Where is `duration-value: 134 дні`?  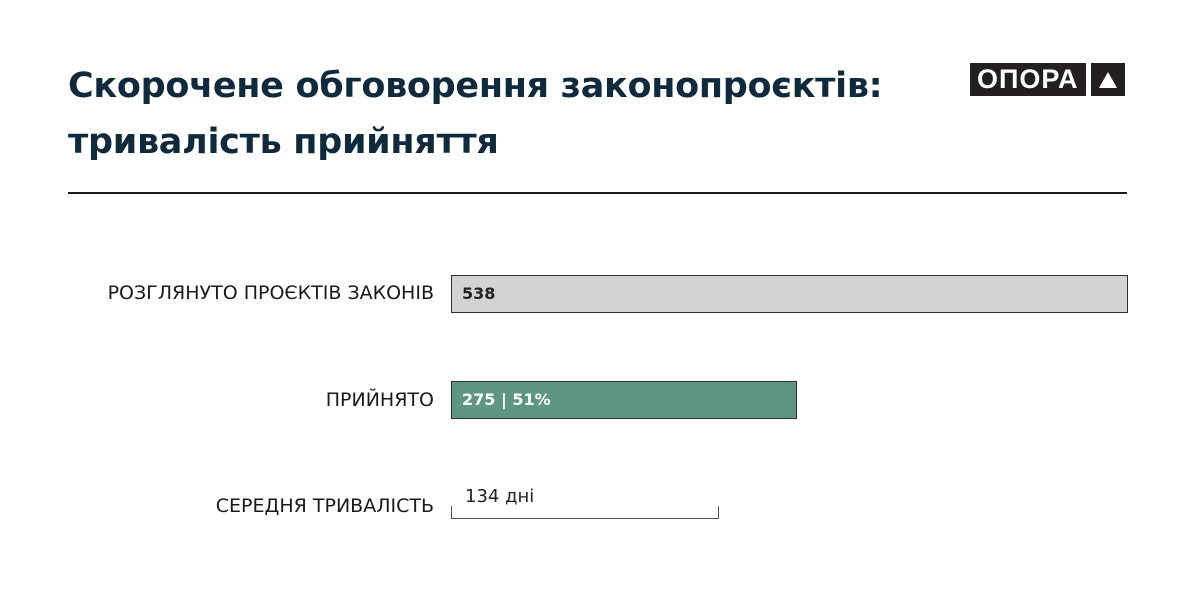 duration-value: 134 дні is located at coordinates (500, 496).